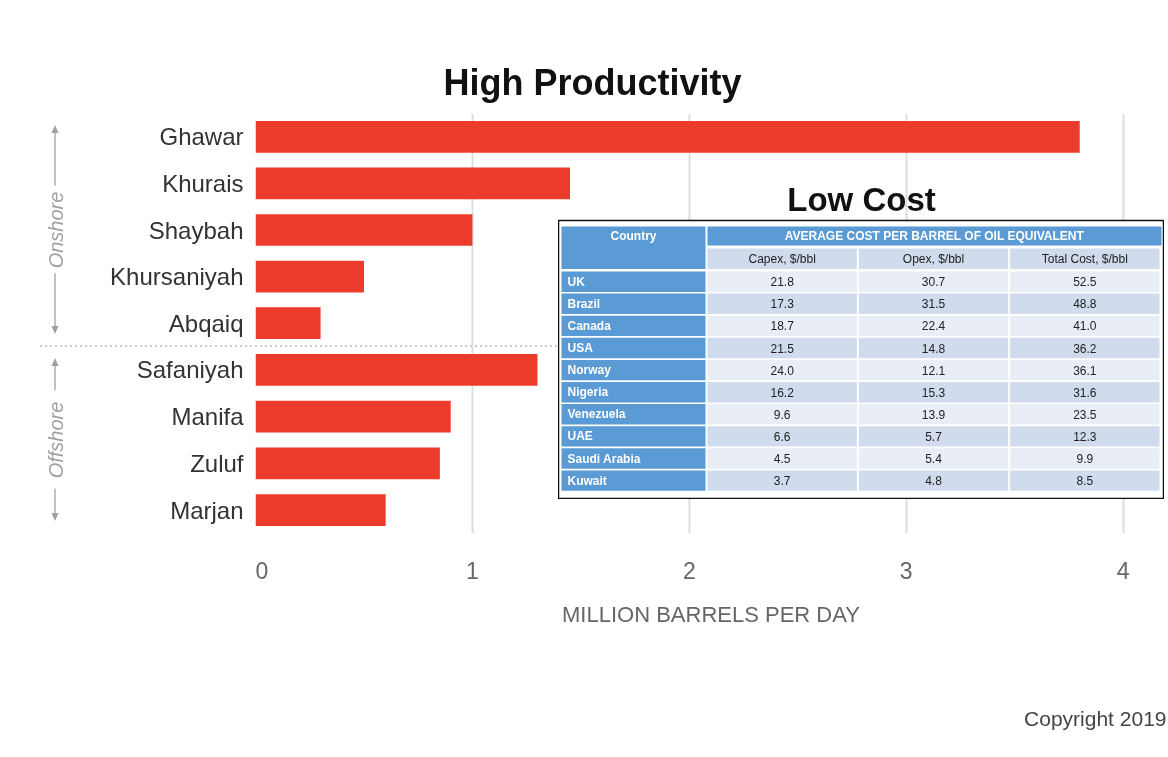 The height and width of the screenshot is (757, 1168). Describe the element at coordinates (55, 440) in the screenshot. I see `y-axis-title: Offshore` at that location.